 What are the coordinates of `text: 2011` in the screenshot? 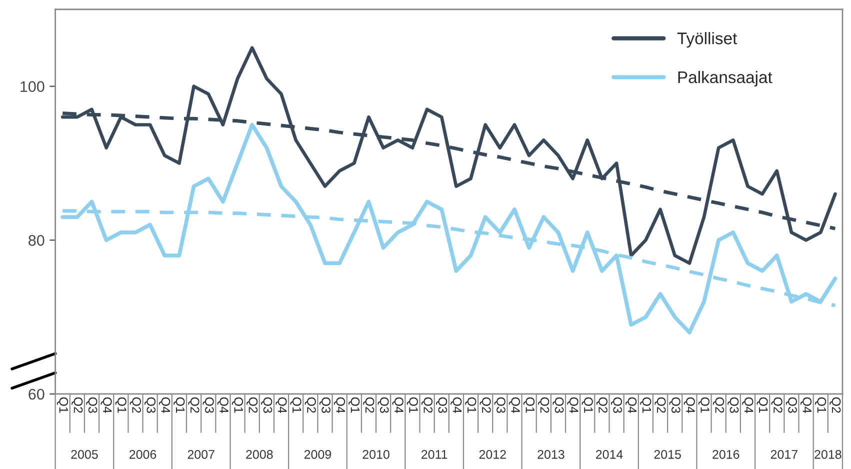 It's located at (435, 454).